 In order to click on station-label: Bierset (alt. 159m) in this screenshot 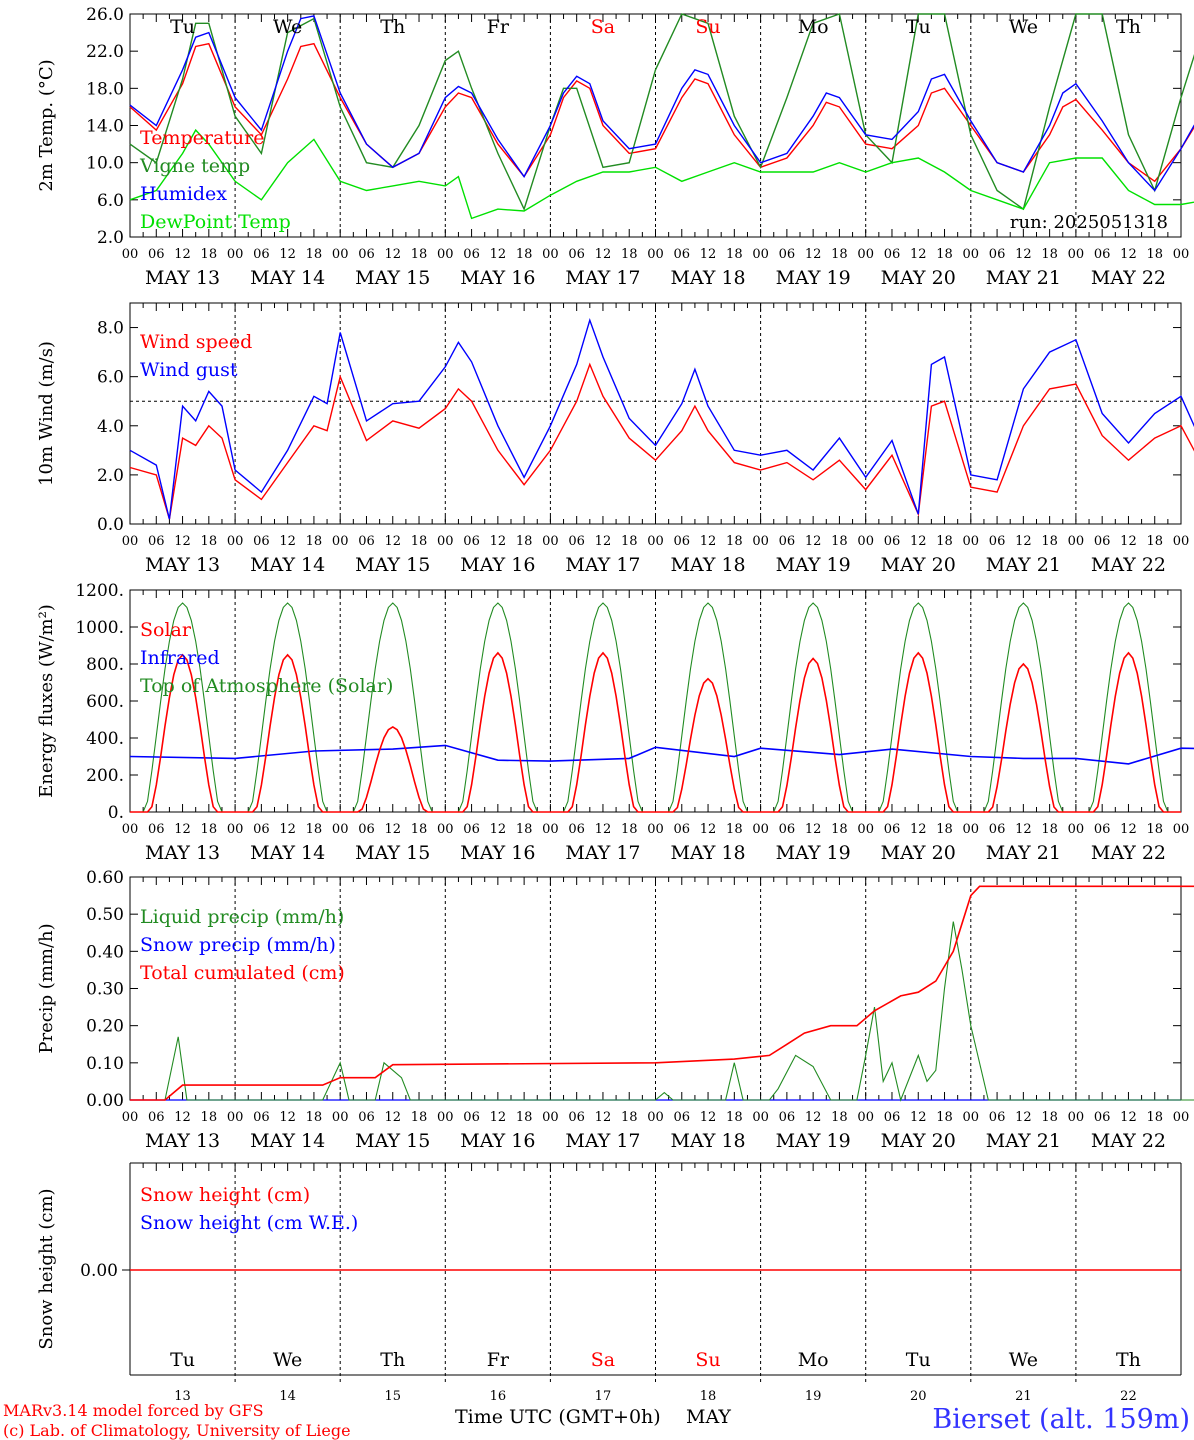, I will do `click(1061, 1419)`.